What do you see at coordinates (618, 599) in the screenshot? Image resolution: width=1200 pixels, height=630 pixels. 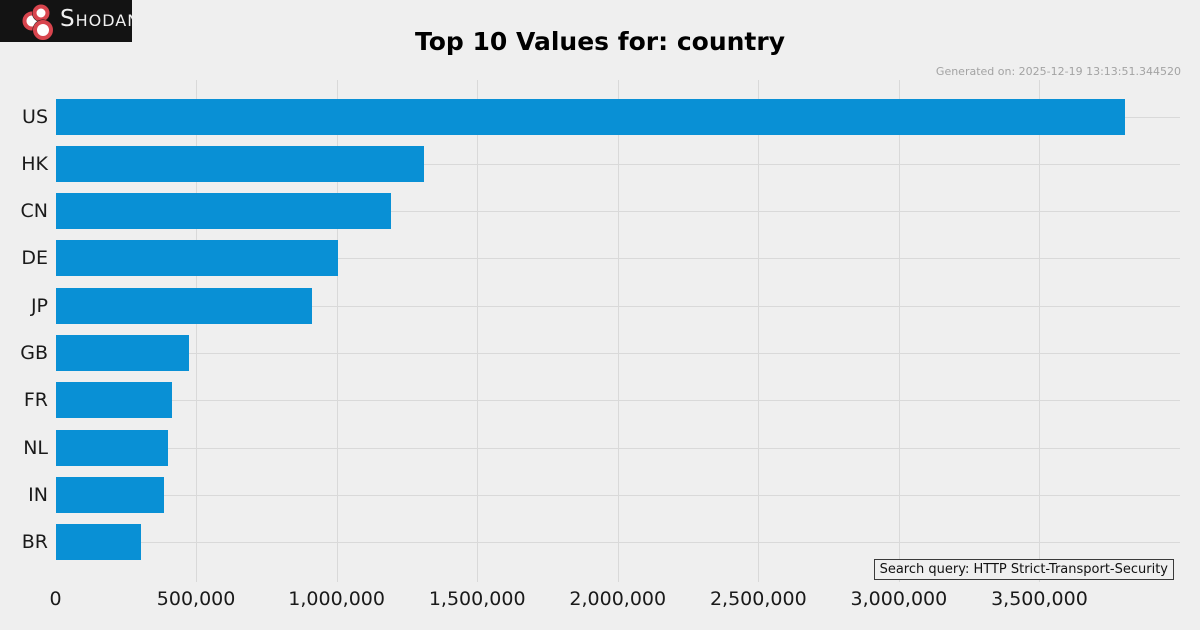 I see `x-axis-tick-label: 2,000,000` at bounding box center [618, 599].